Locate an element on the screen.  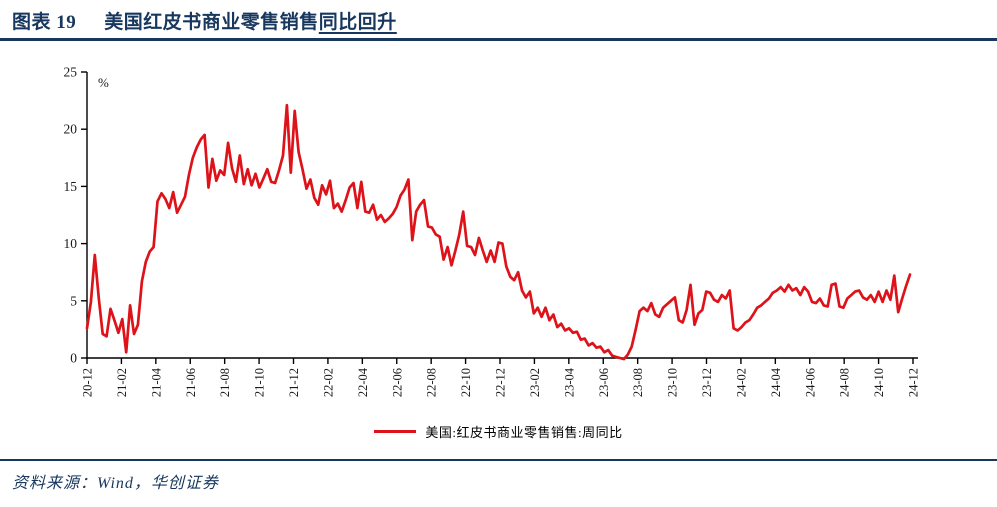
x-tick-label: 23-10 is located at coordinates (673, 382).